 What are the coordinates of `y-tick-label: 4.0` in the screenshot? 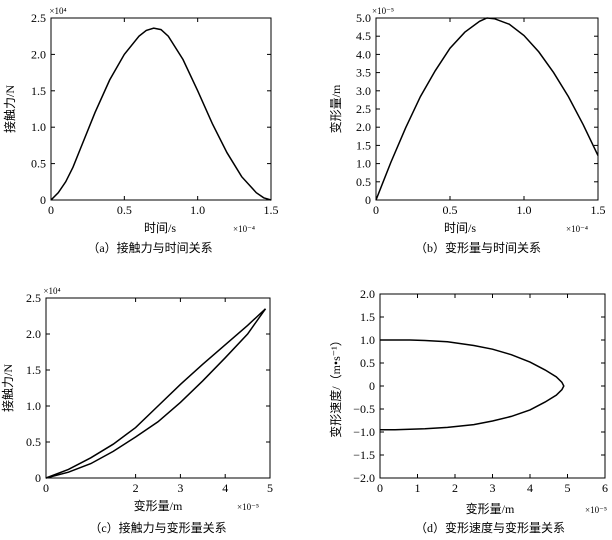 It's located at (363, 54).